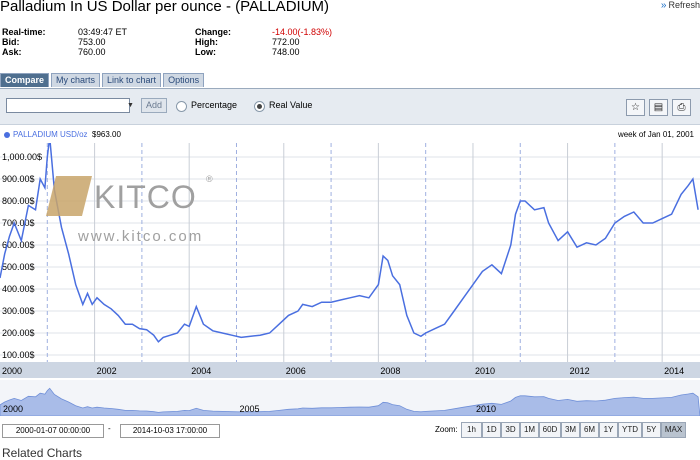  Describe the element at coordinates (18, 201) in the screenshot. I see `y-tick-label: 800.00$` at that location.